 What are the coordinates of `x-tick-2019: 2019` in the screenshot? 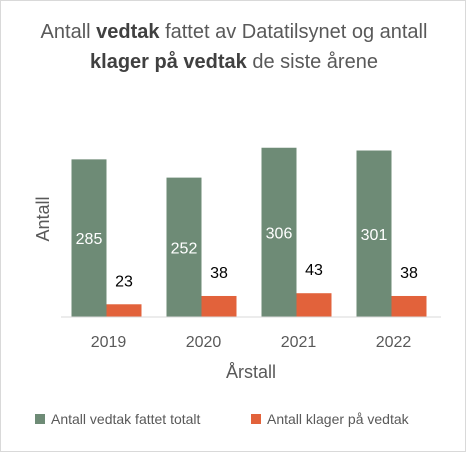 It's located at (109, 342).